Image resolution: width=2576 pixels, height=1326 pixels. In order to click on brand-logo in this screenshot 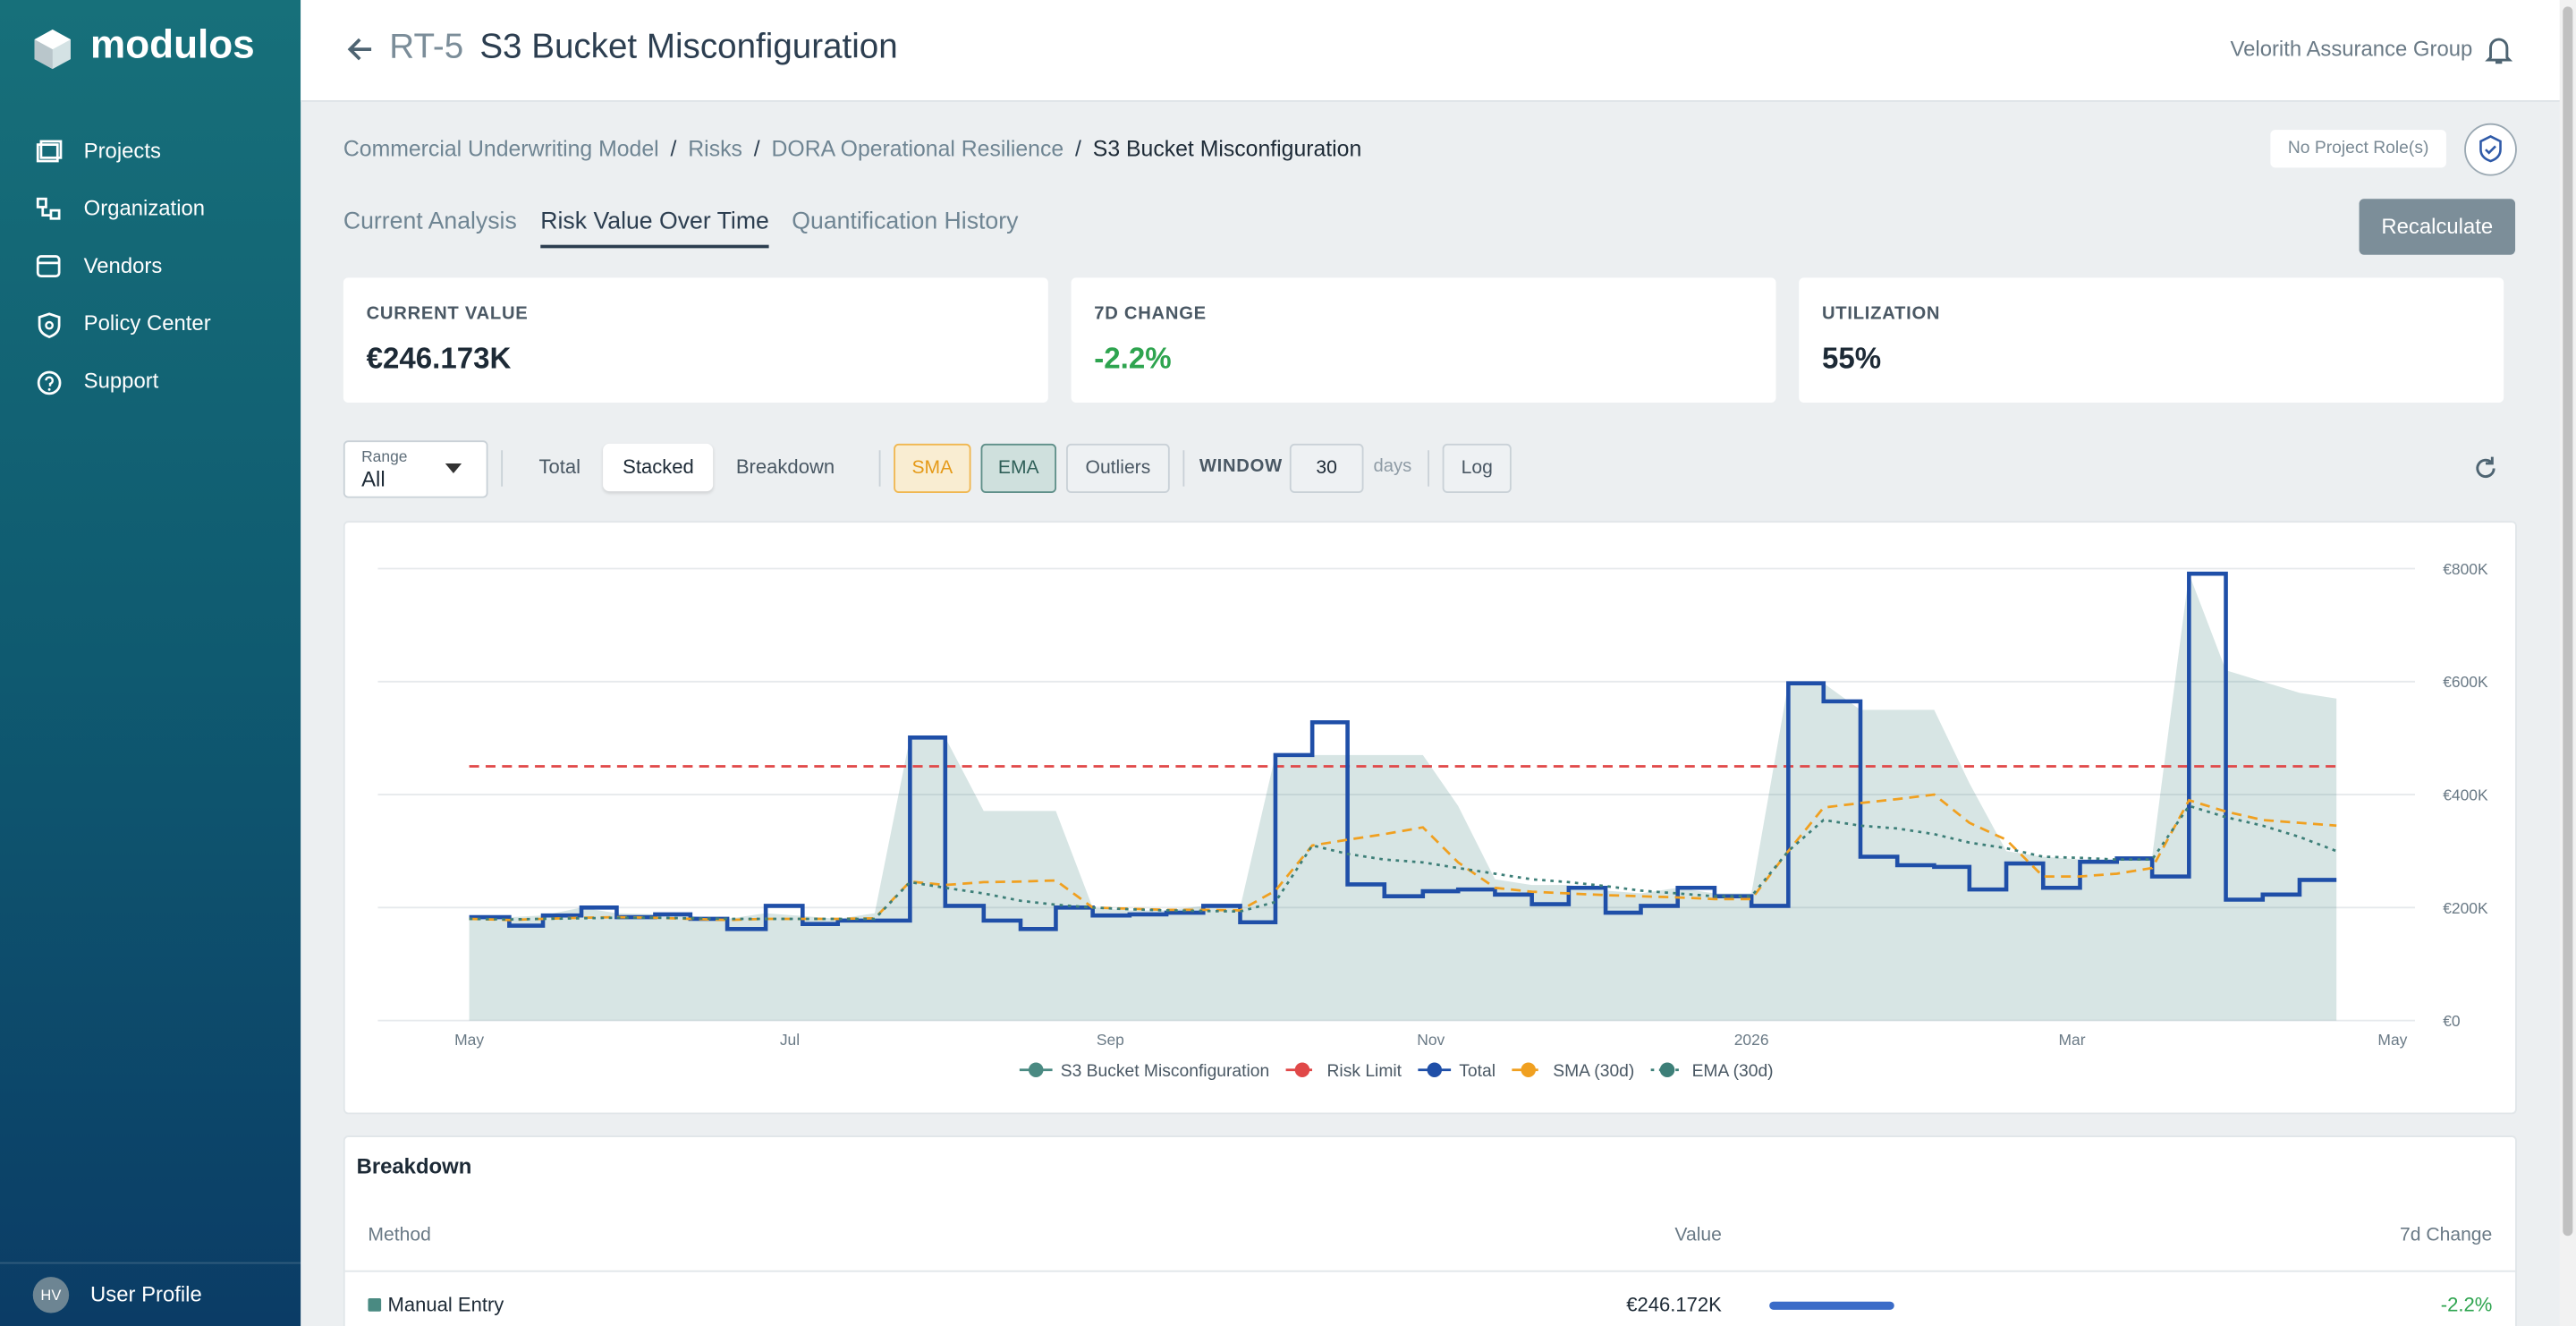, I will do `click(52, 50)`.